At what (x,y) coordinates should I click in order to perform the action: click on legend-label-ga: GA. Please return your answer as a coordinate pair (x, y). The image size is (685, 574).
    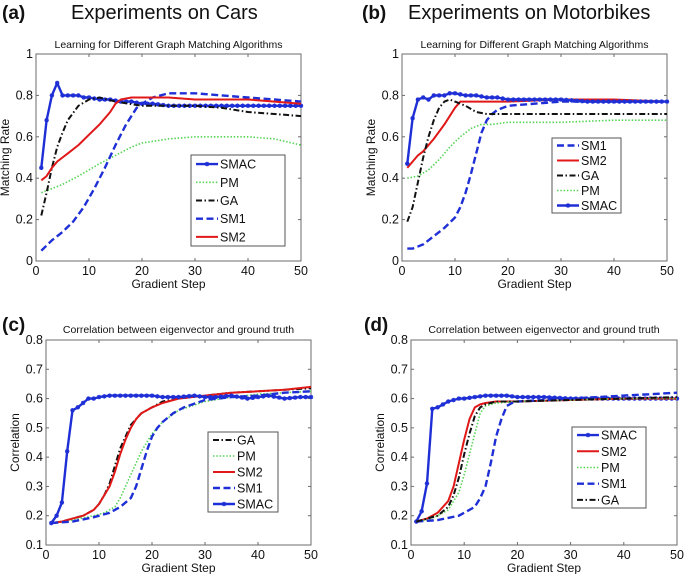
    Looking at the image, I should click on (229, 201).